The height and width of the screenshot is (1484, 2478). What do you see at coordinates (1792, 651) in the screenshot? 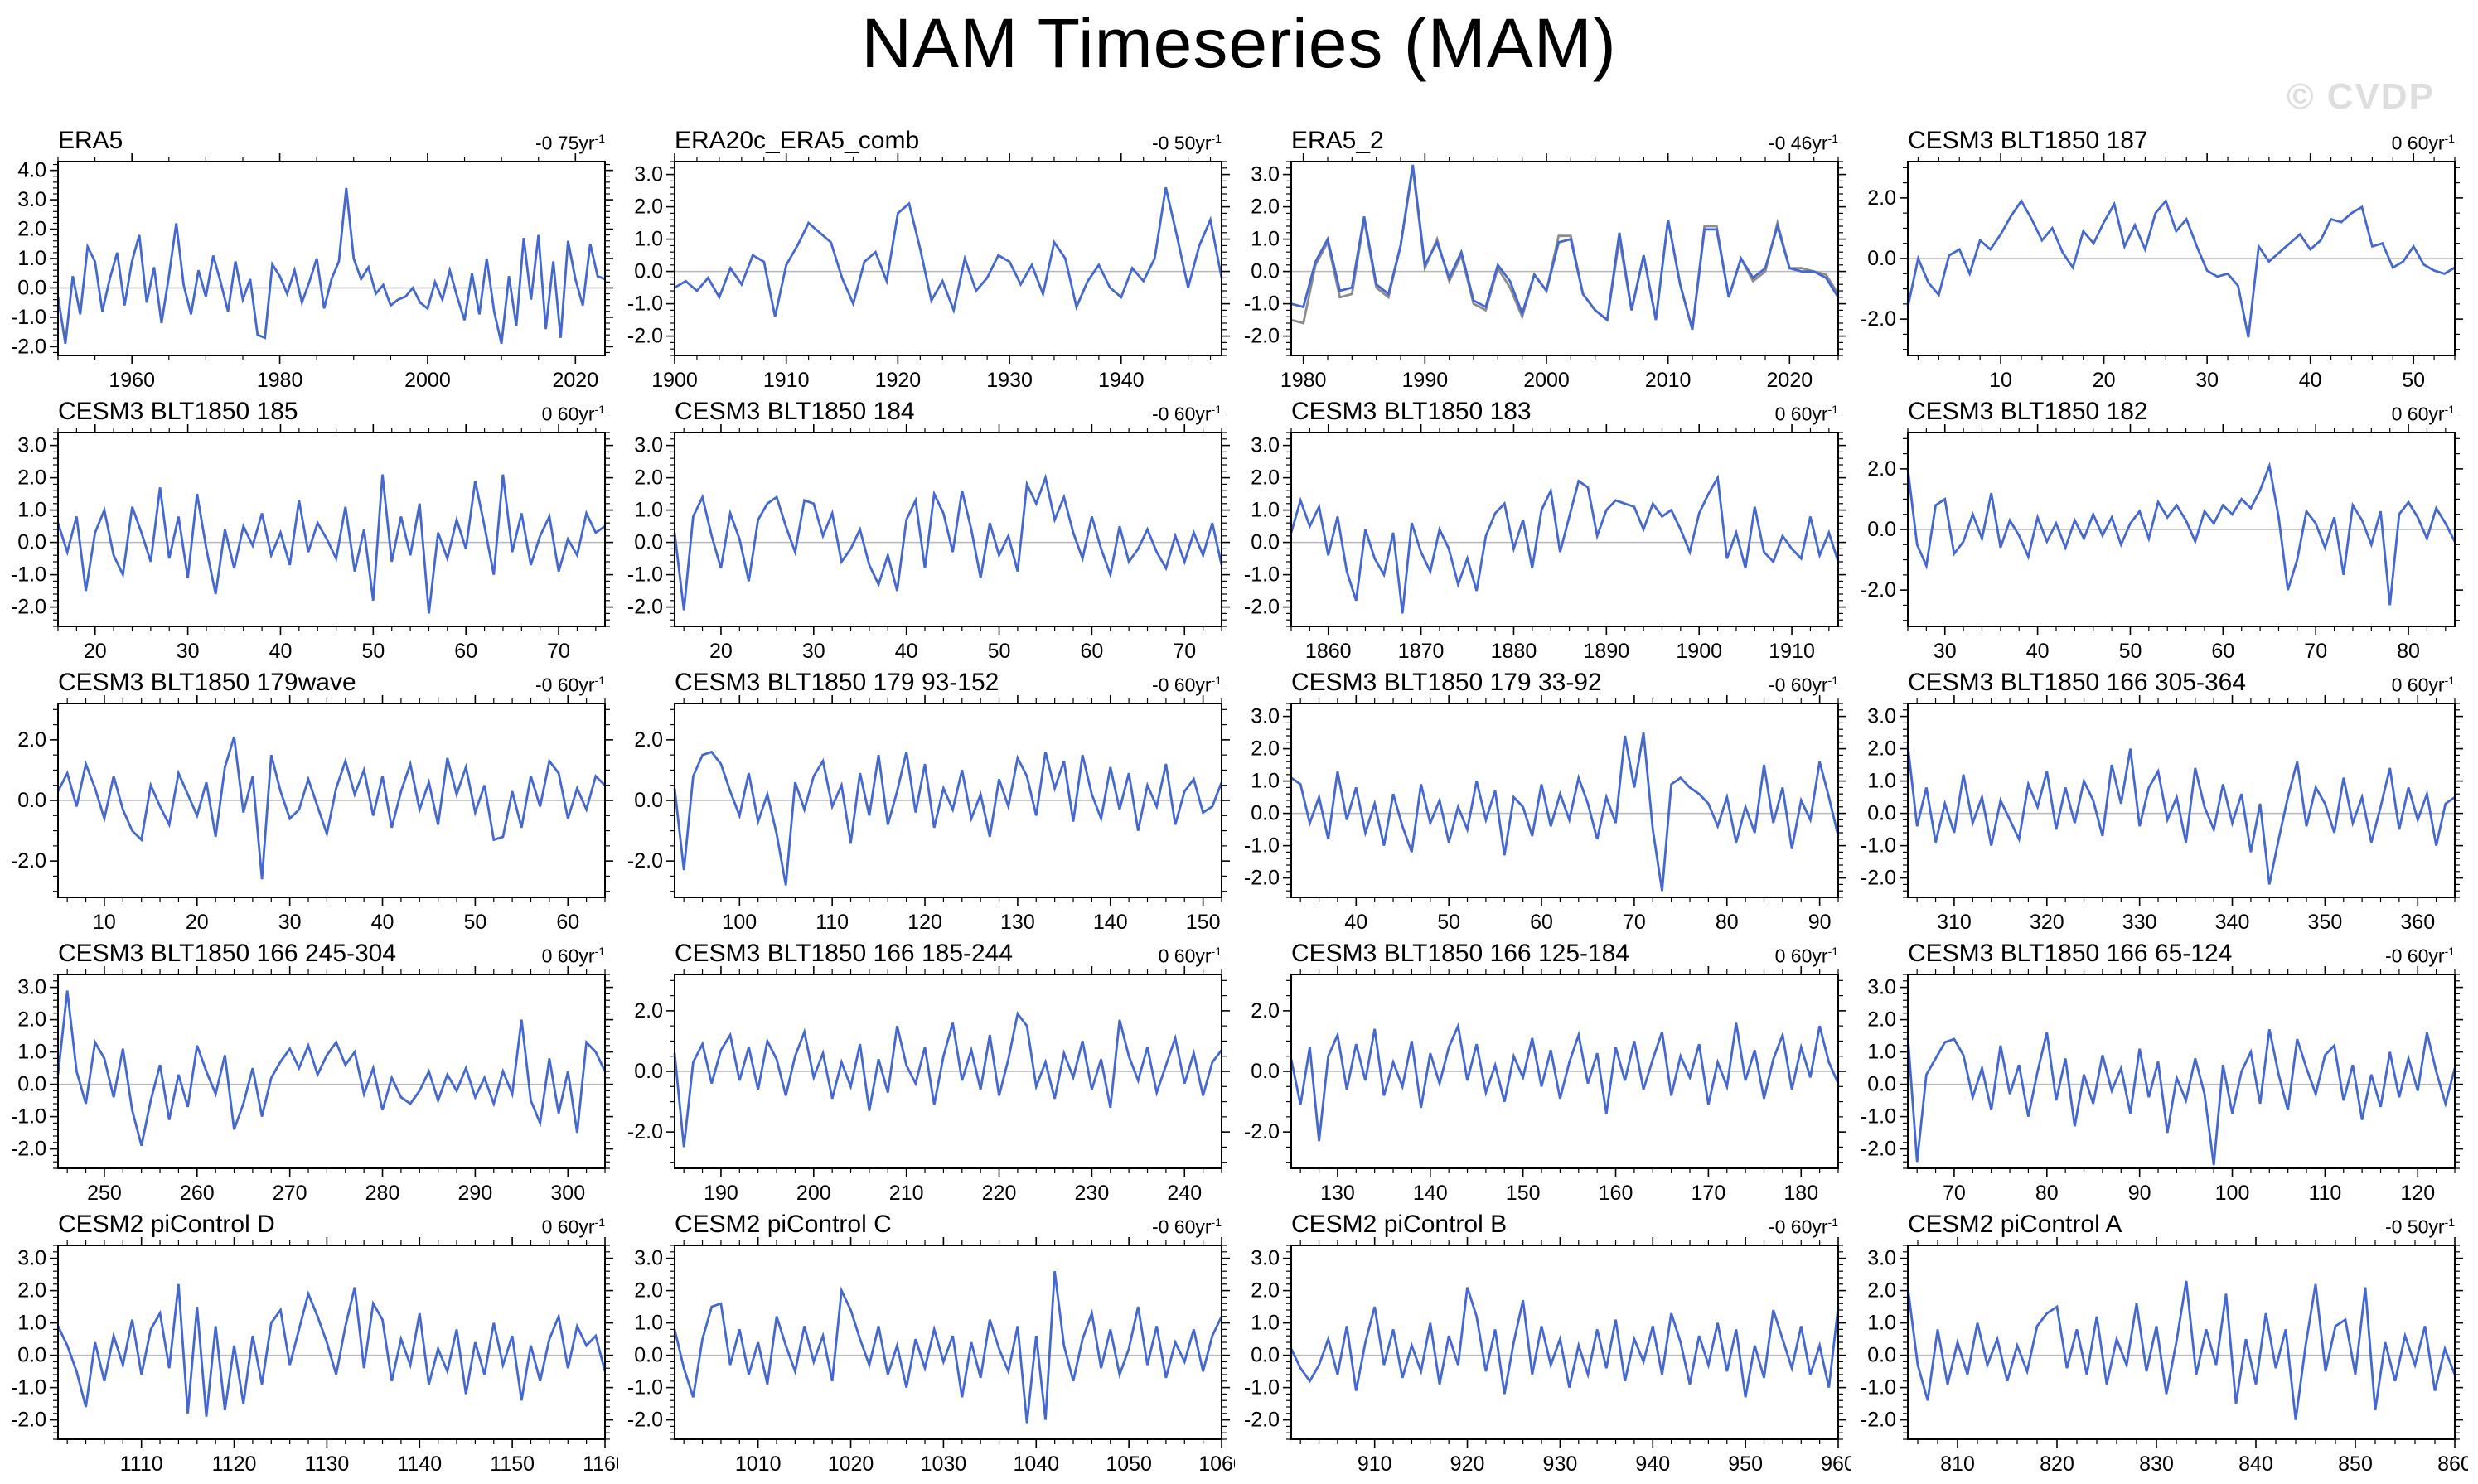
I see `x-tick-label: 1910` at bounding box center [1792, 651].